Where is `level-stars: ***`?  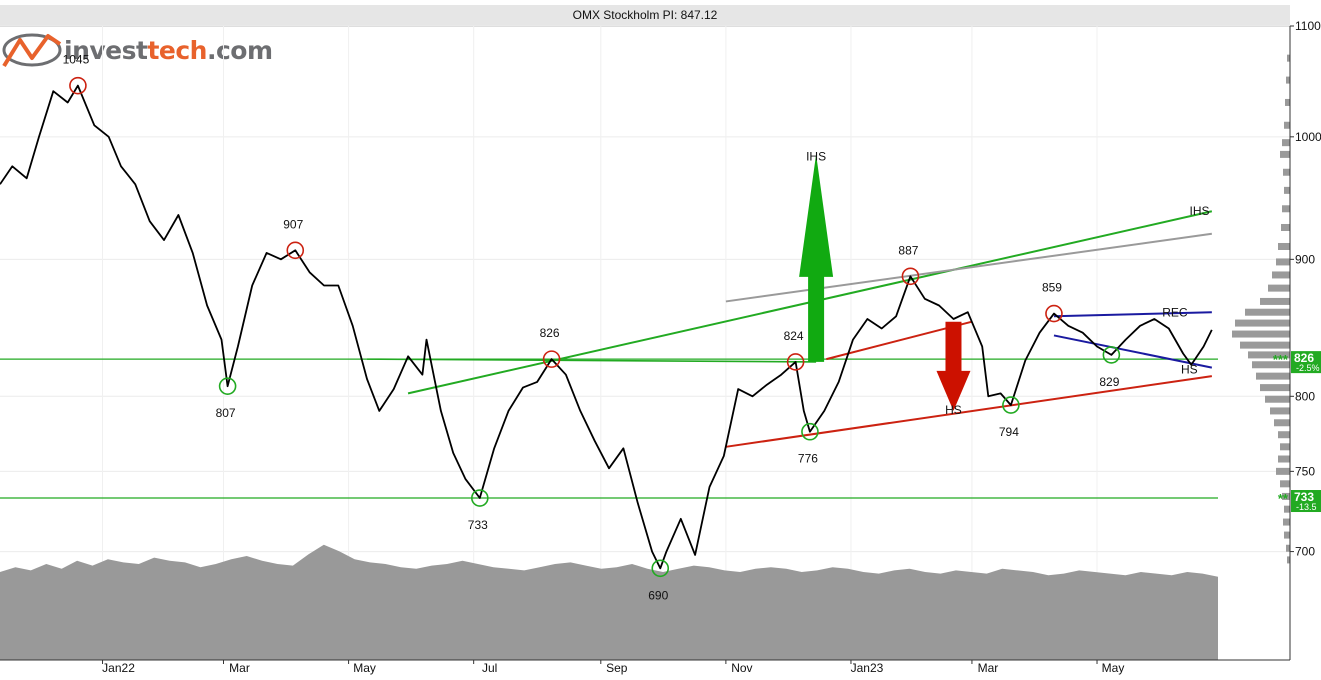 level-stars: *** is located at coordinates (1281, 359).